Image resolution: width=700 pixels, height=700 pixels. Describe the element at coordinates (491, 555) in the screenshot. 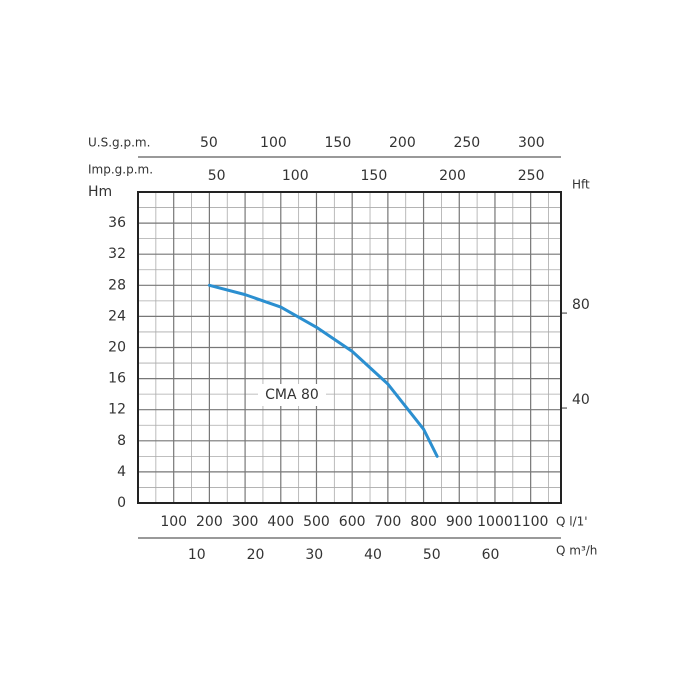

I see `secondary-tick-label: 60` at that location.